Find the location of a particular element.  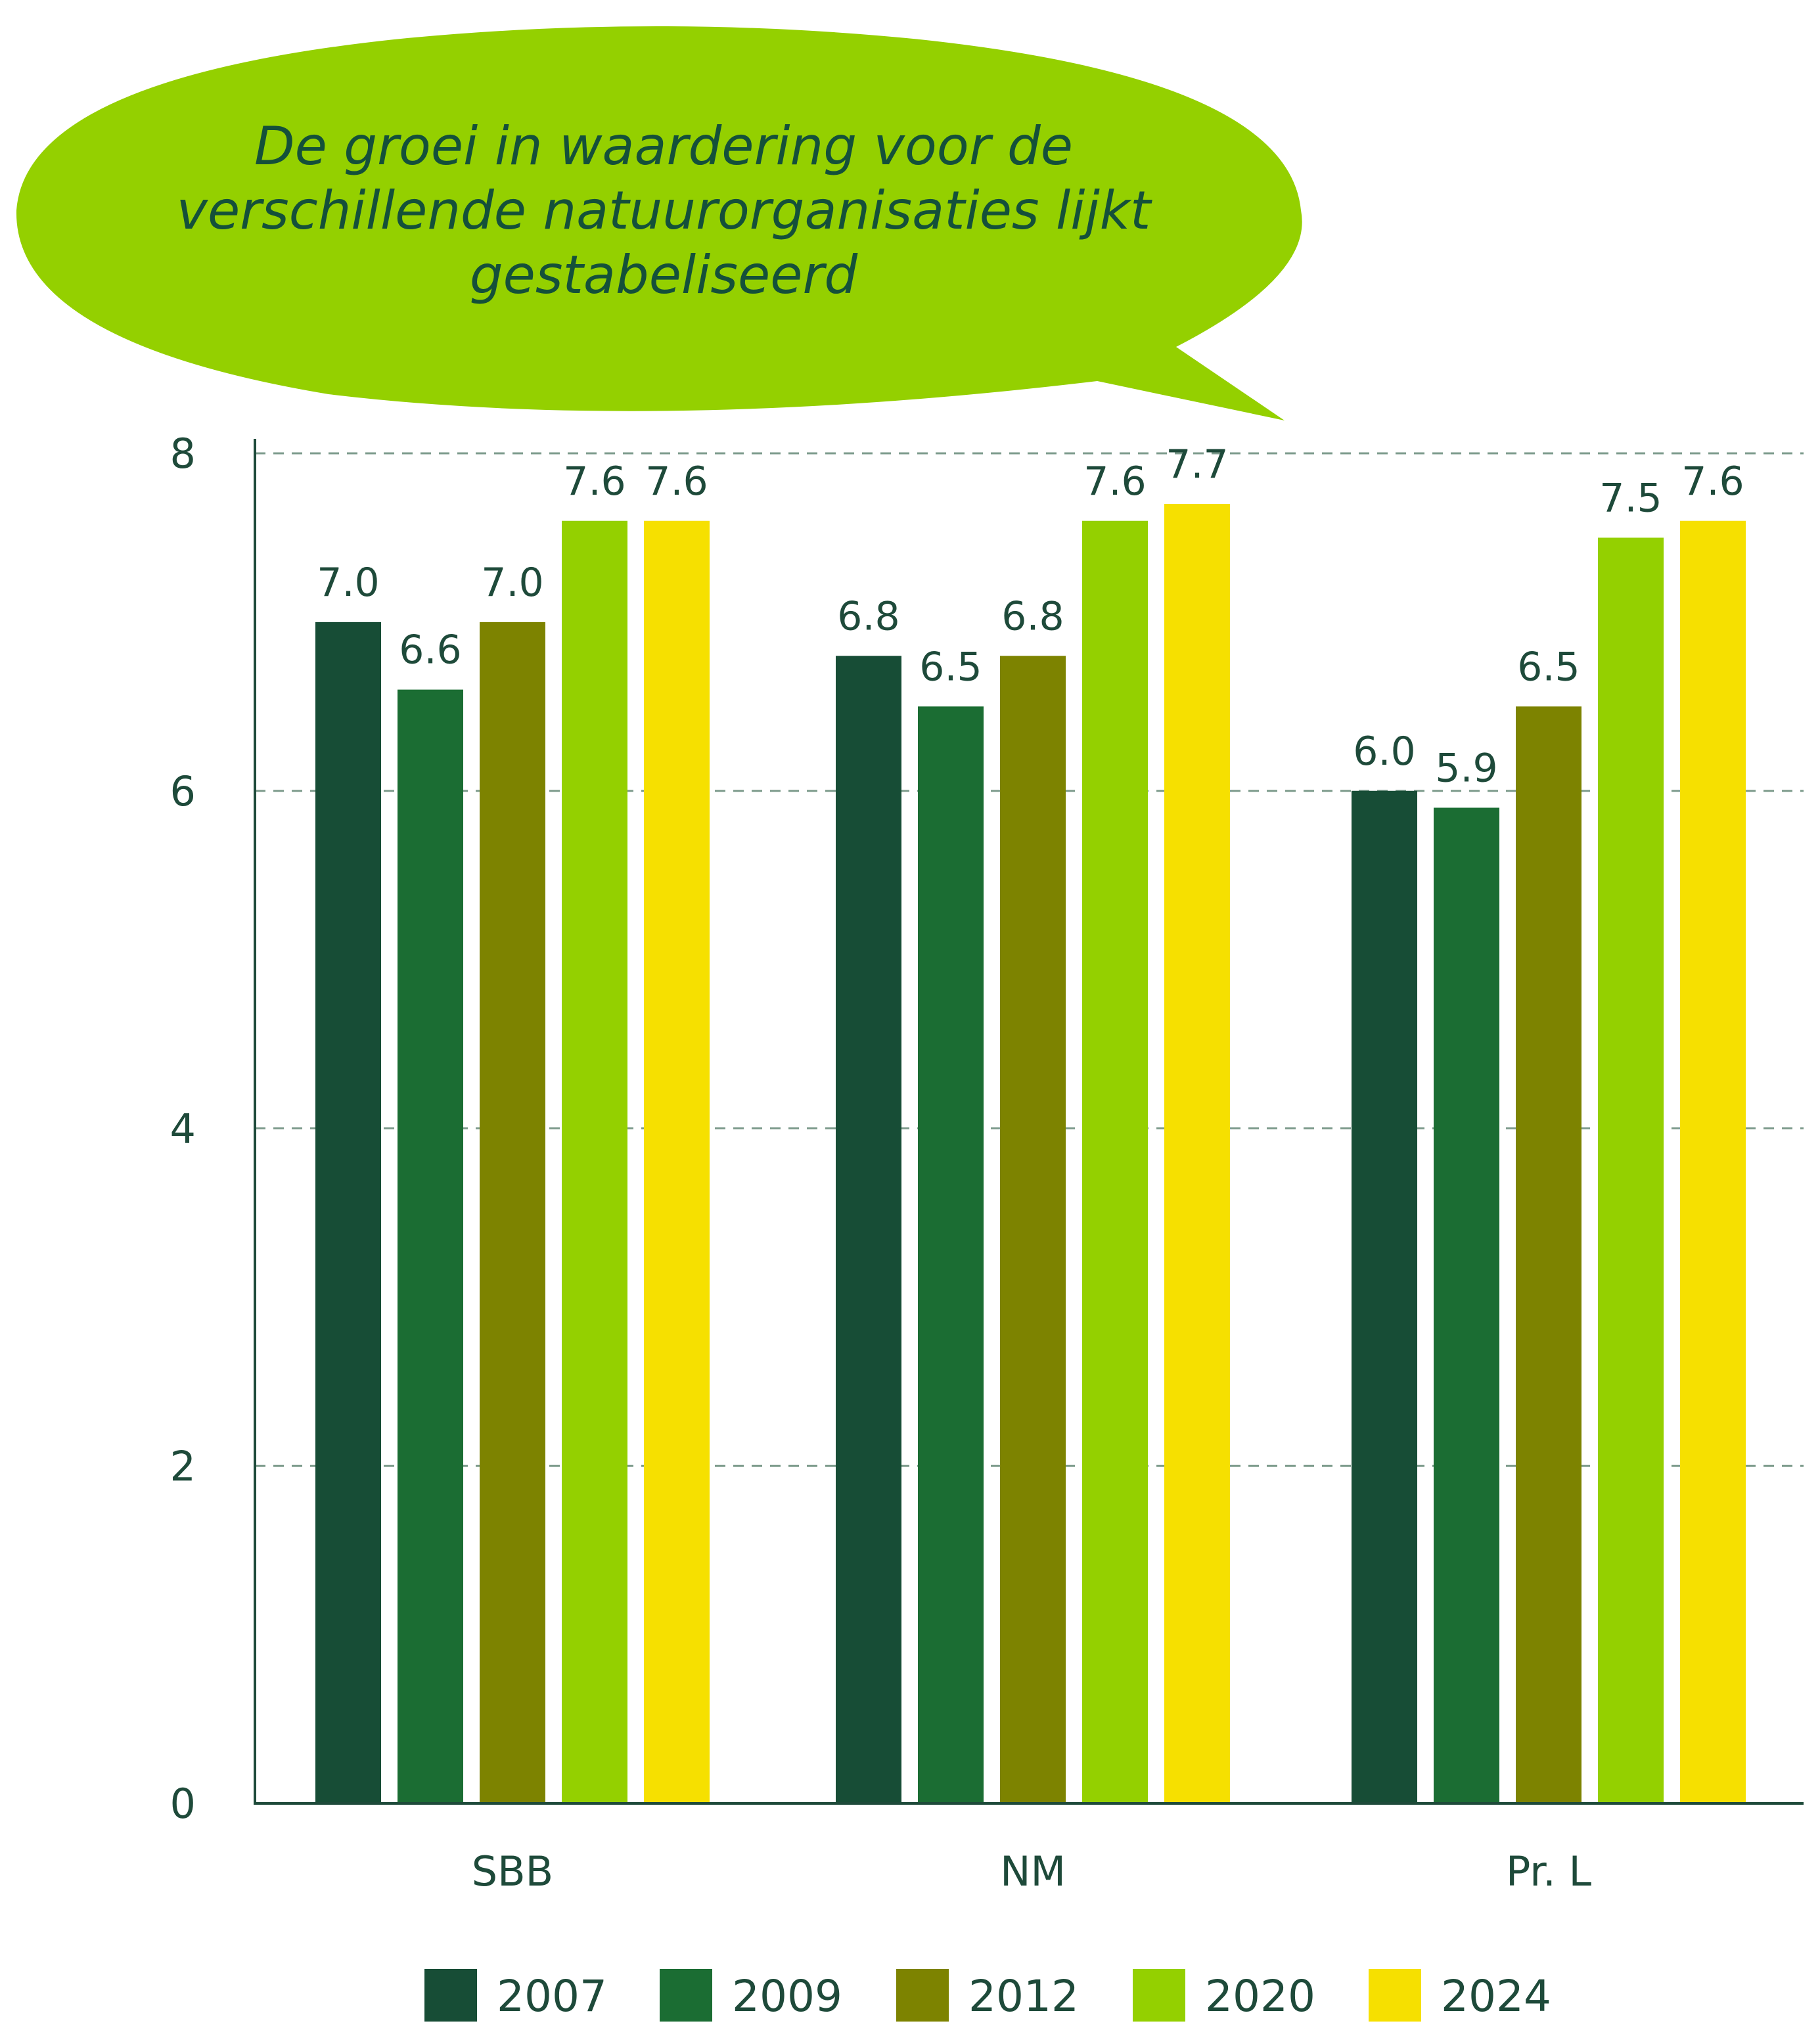

y-tick-label-2: 2 is located at coordinates (183, 1466).